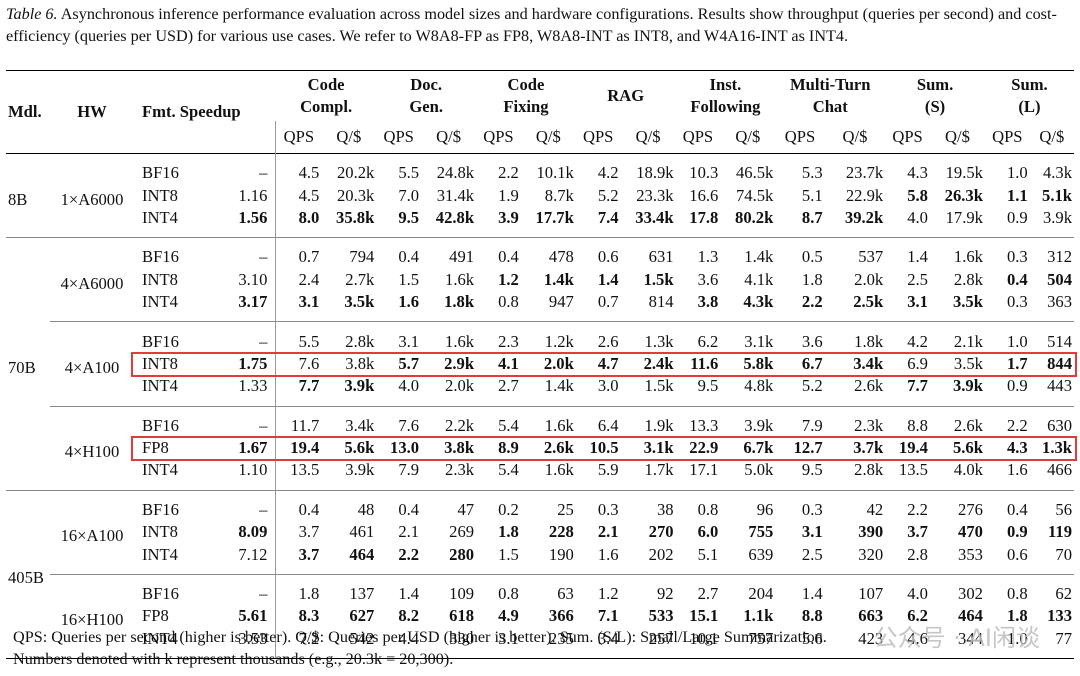 The width and height of the screenshot is (1080, 676). Describe the element at coordinates (508, 509) in the screenshot. I see `qps-cell: 0.2` at that location.